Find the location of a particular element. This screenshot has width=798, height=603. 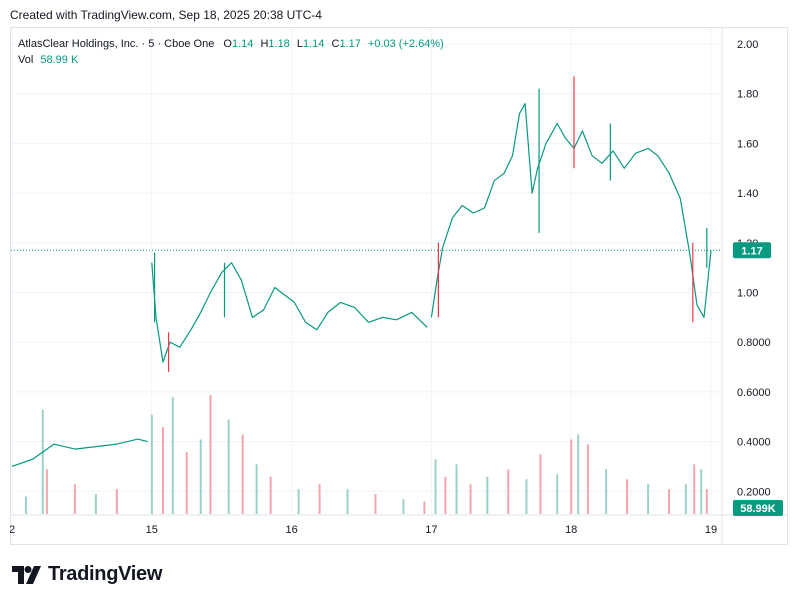

y-axis-tick-label: 0.2000 is located at coordinates (754, 492).